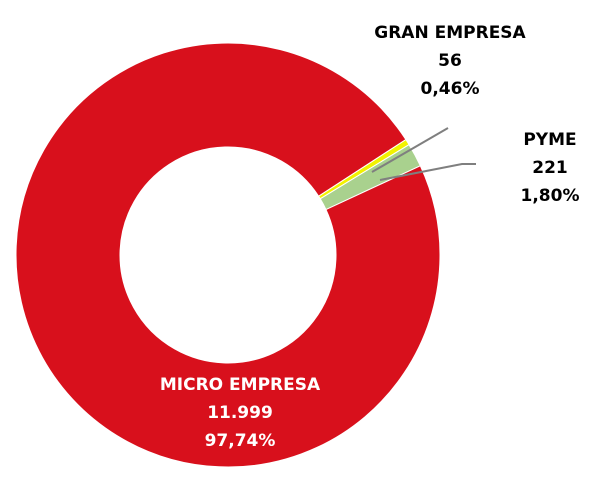 Image resolution: width=615 pixels, height=491 pixels. What do you see at coordinates (550, 168) in the screenshot?
I see `value-label: 221` at bounding box center [550, 168].